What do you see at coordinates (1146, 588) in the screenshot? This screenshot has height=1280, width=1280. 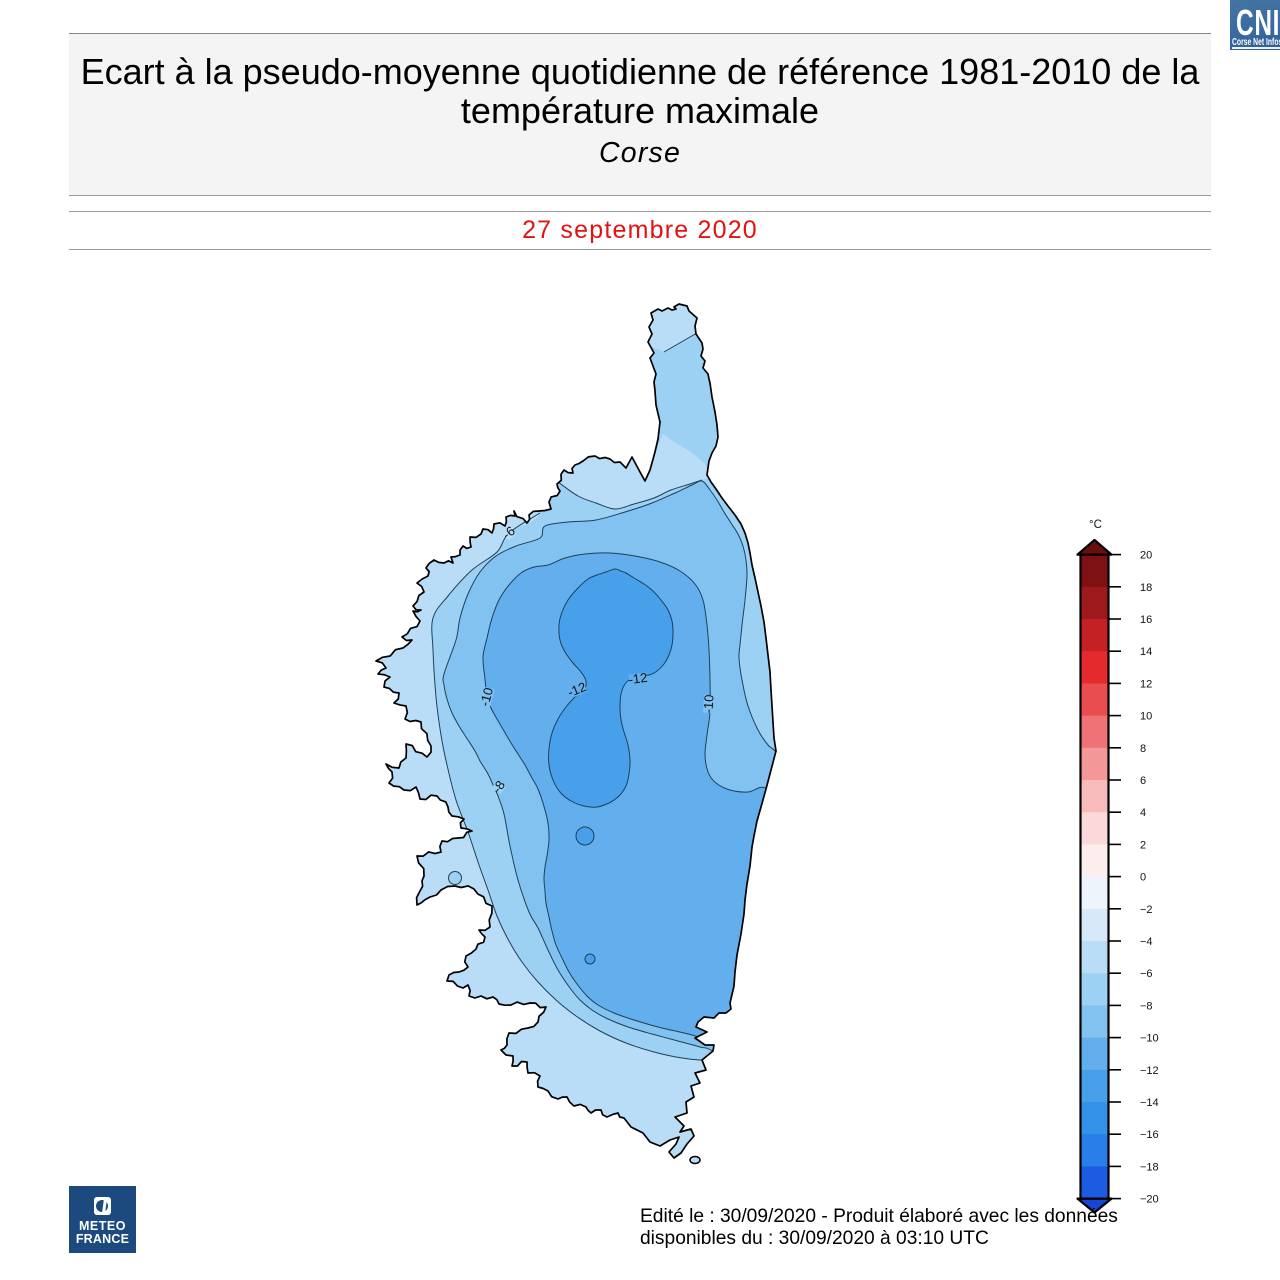 I see `svg-text: 18` at bounding box center [1146, 588].